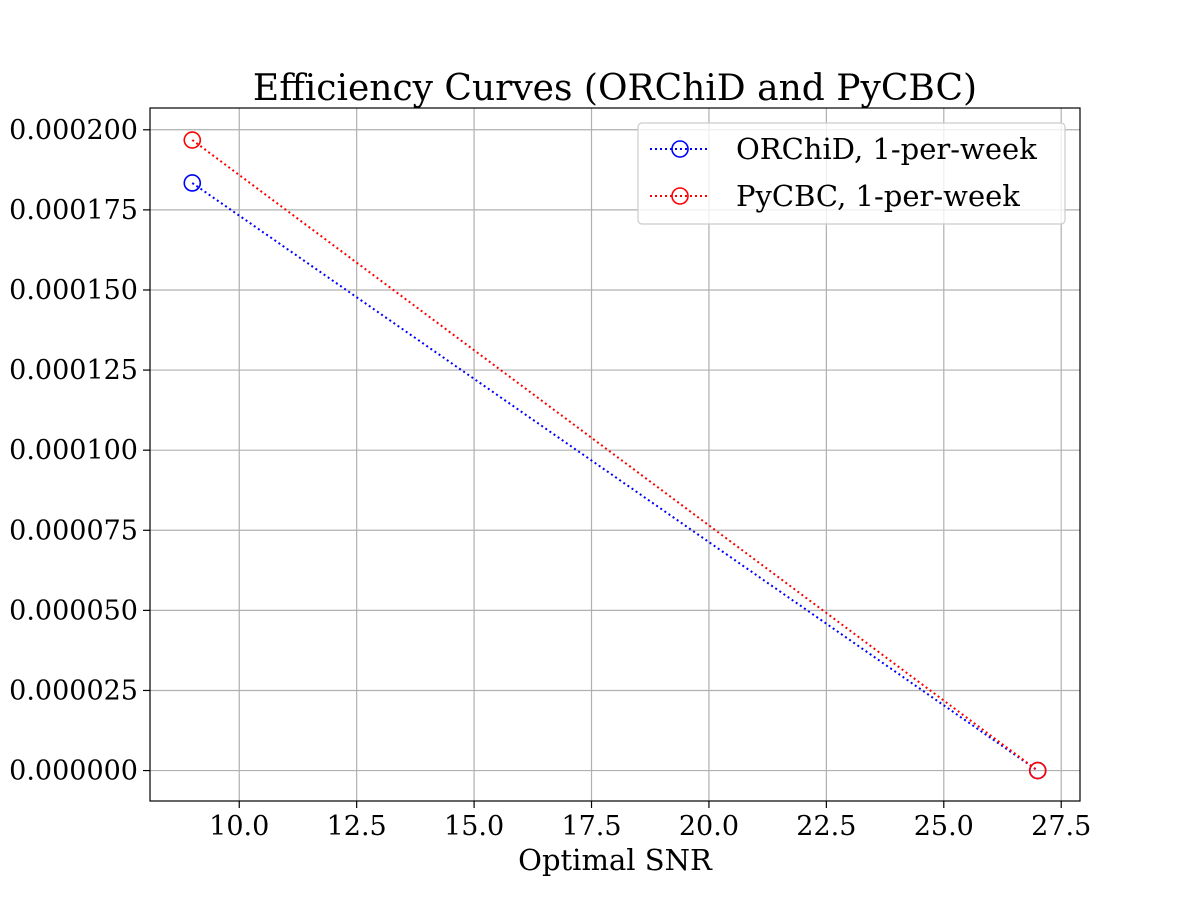 This screenshot has height=900, width=1200. What do you see at coordinates (73, 530) in the screenshot?
I see `y-tick-label: 0.000075` at bounding box center [73, 530].